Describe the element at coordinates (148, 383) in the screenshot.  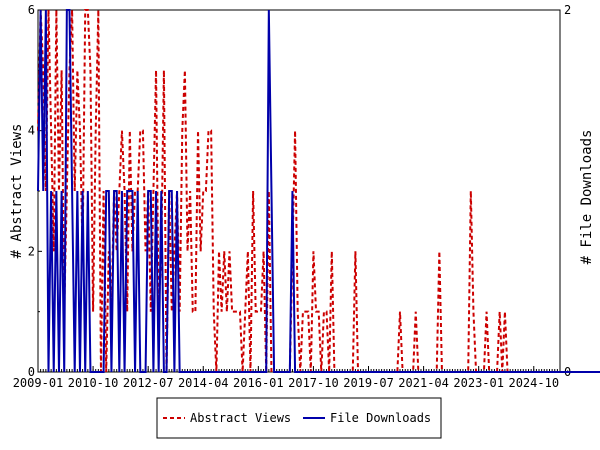
I see `x-tick-label: 2012-07` at that location.